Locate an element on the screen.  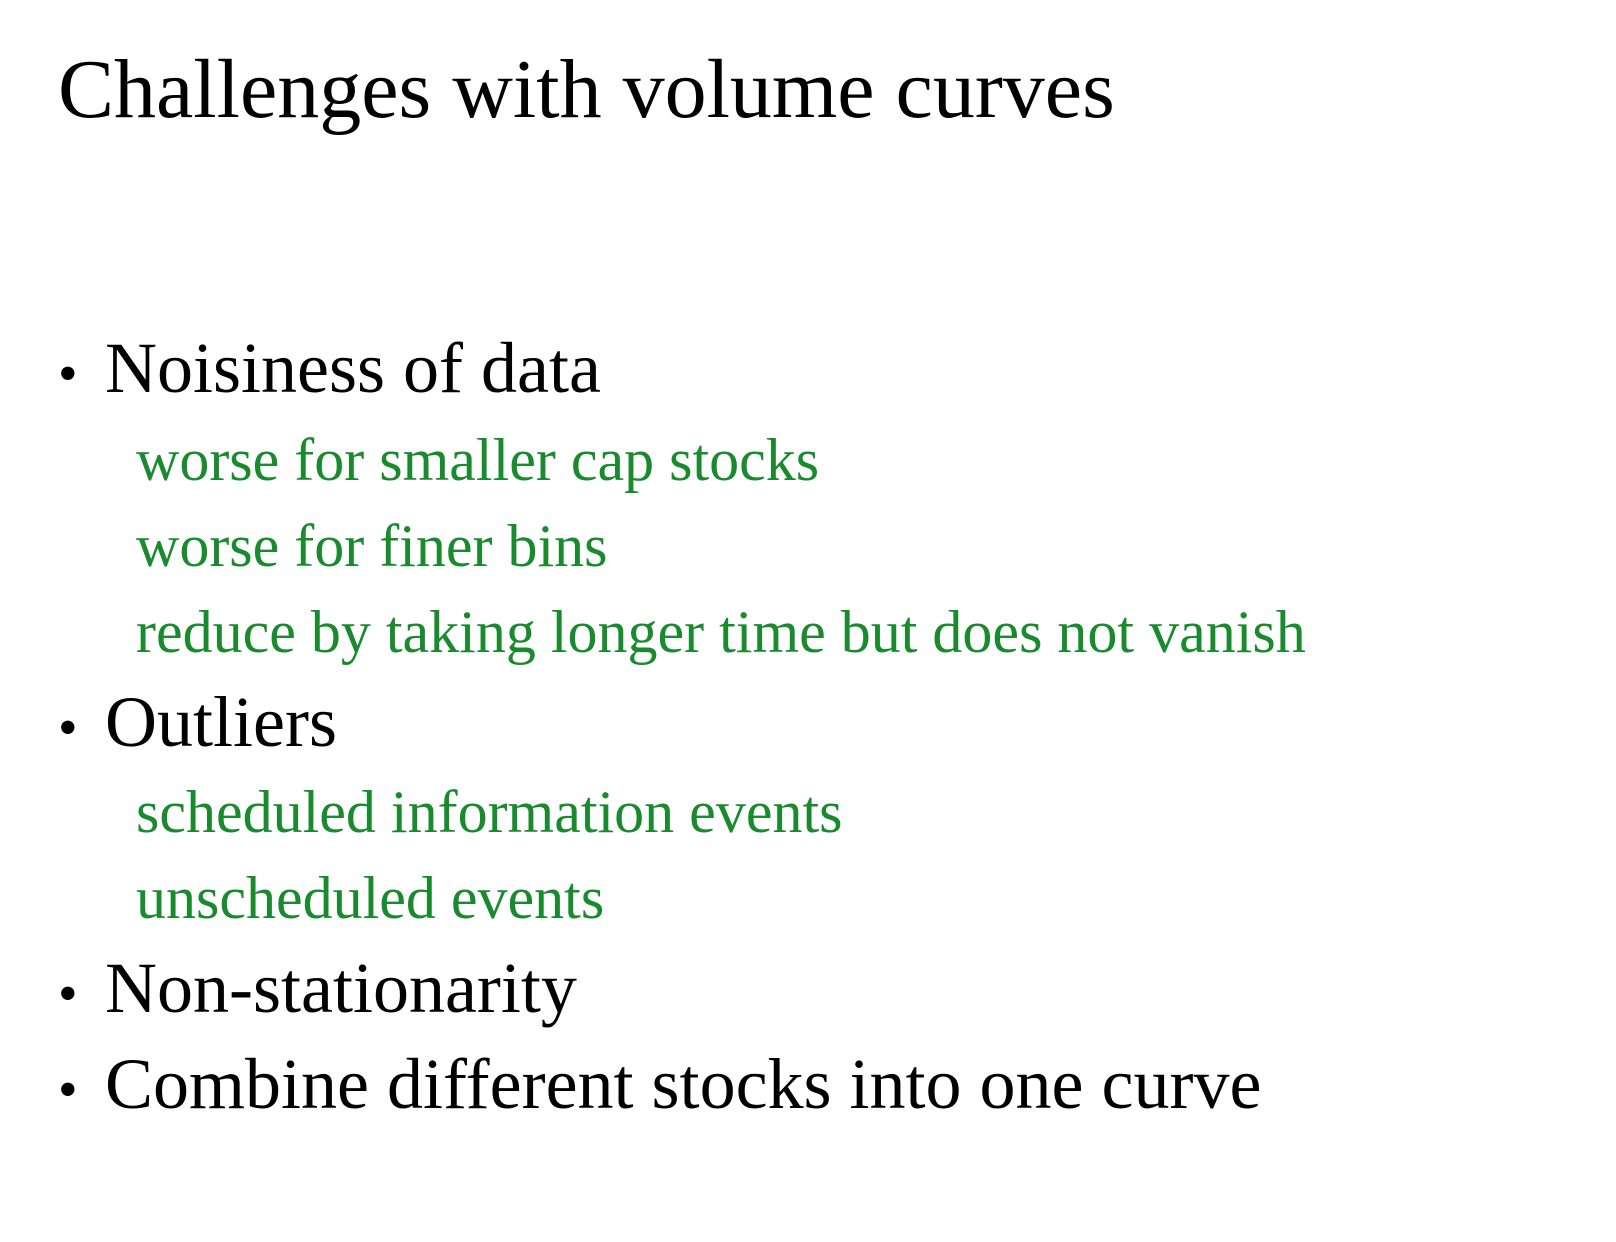
bullet-label: Noisiness of data is located at coordinates (353, 368).